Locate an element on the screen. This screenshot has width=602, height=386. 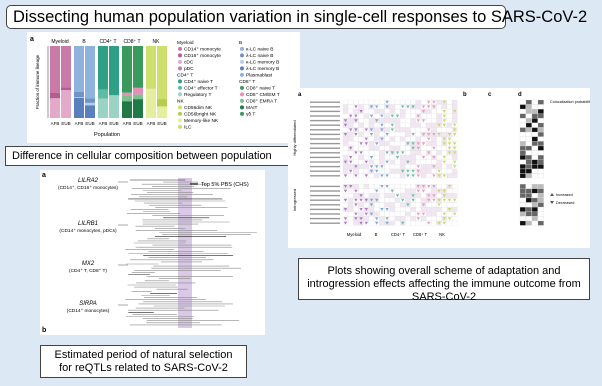
legend-item: CD14⁺ monocyte is located at coordinates (202, 50).